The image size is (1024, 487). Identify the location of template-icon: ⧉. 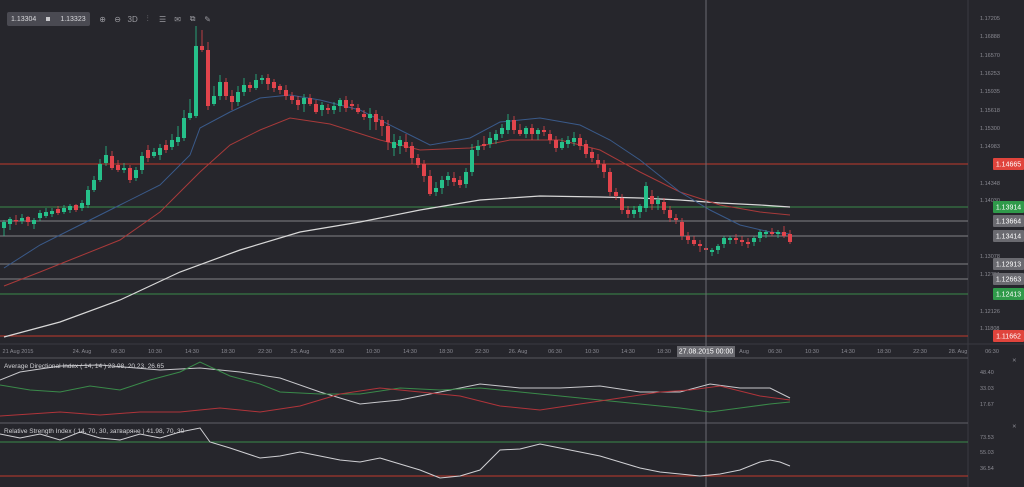
(192, 18).